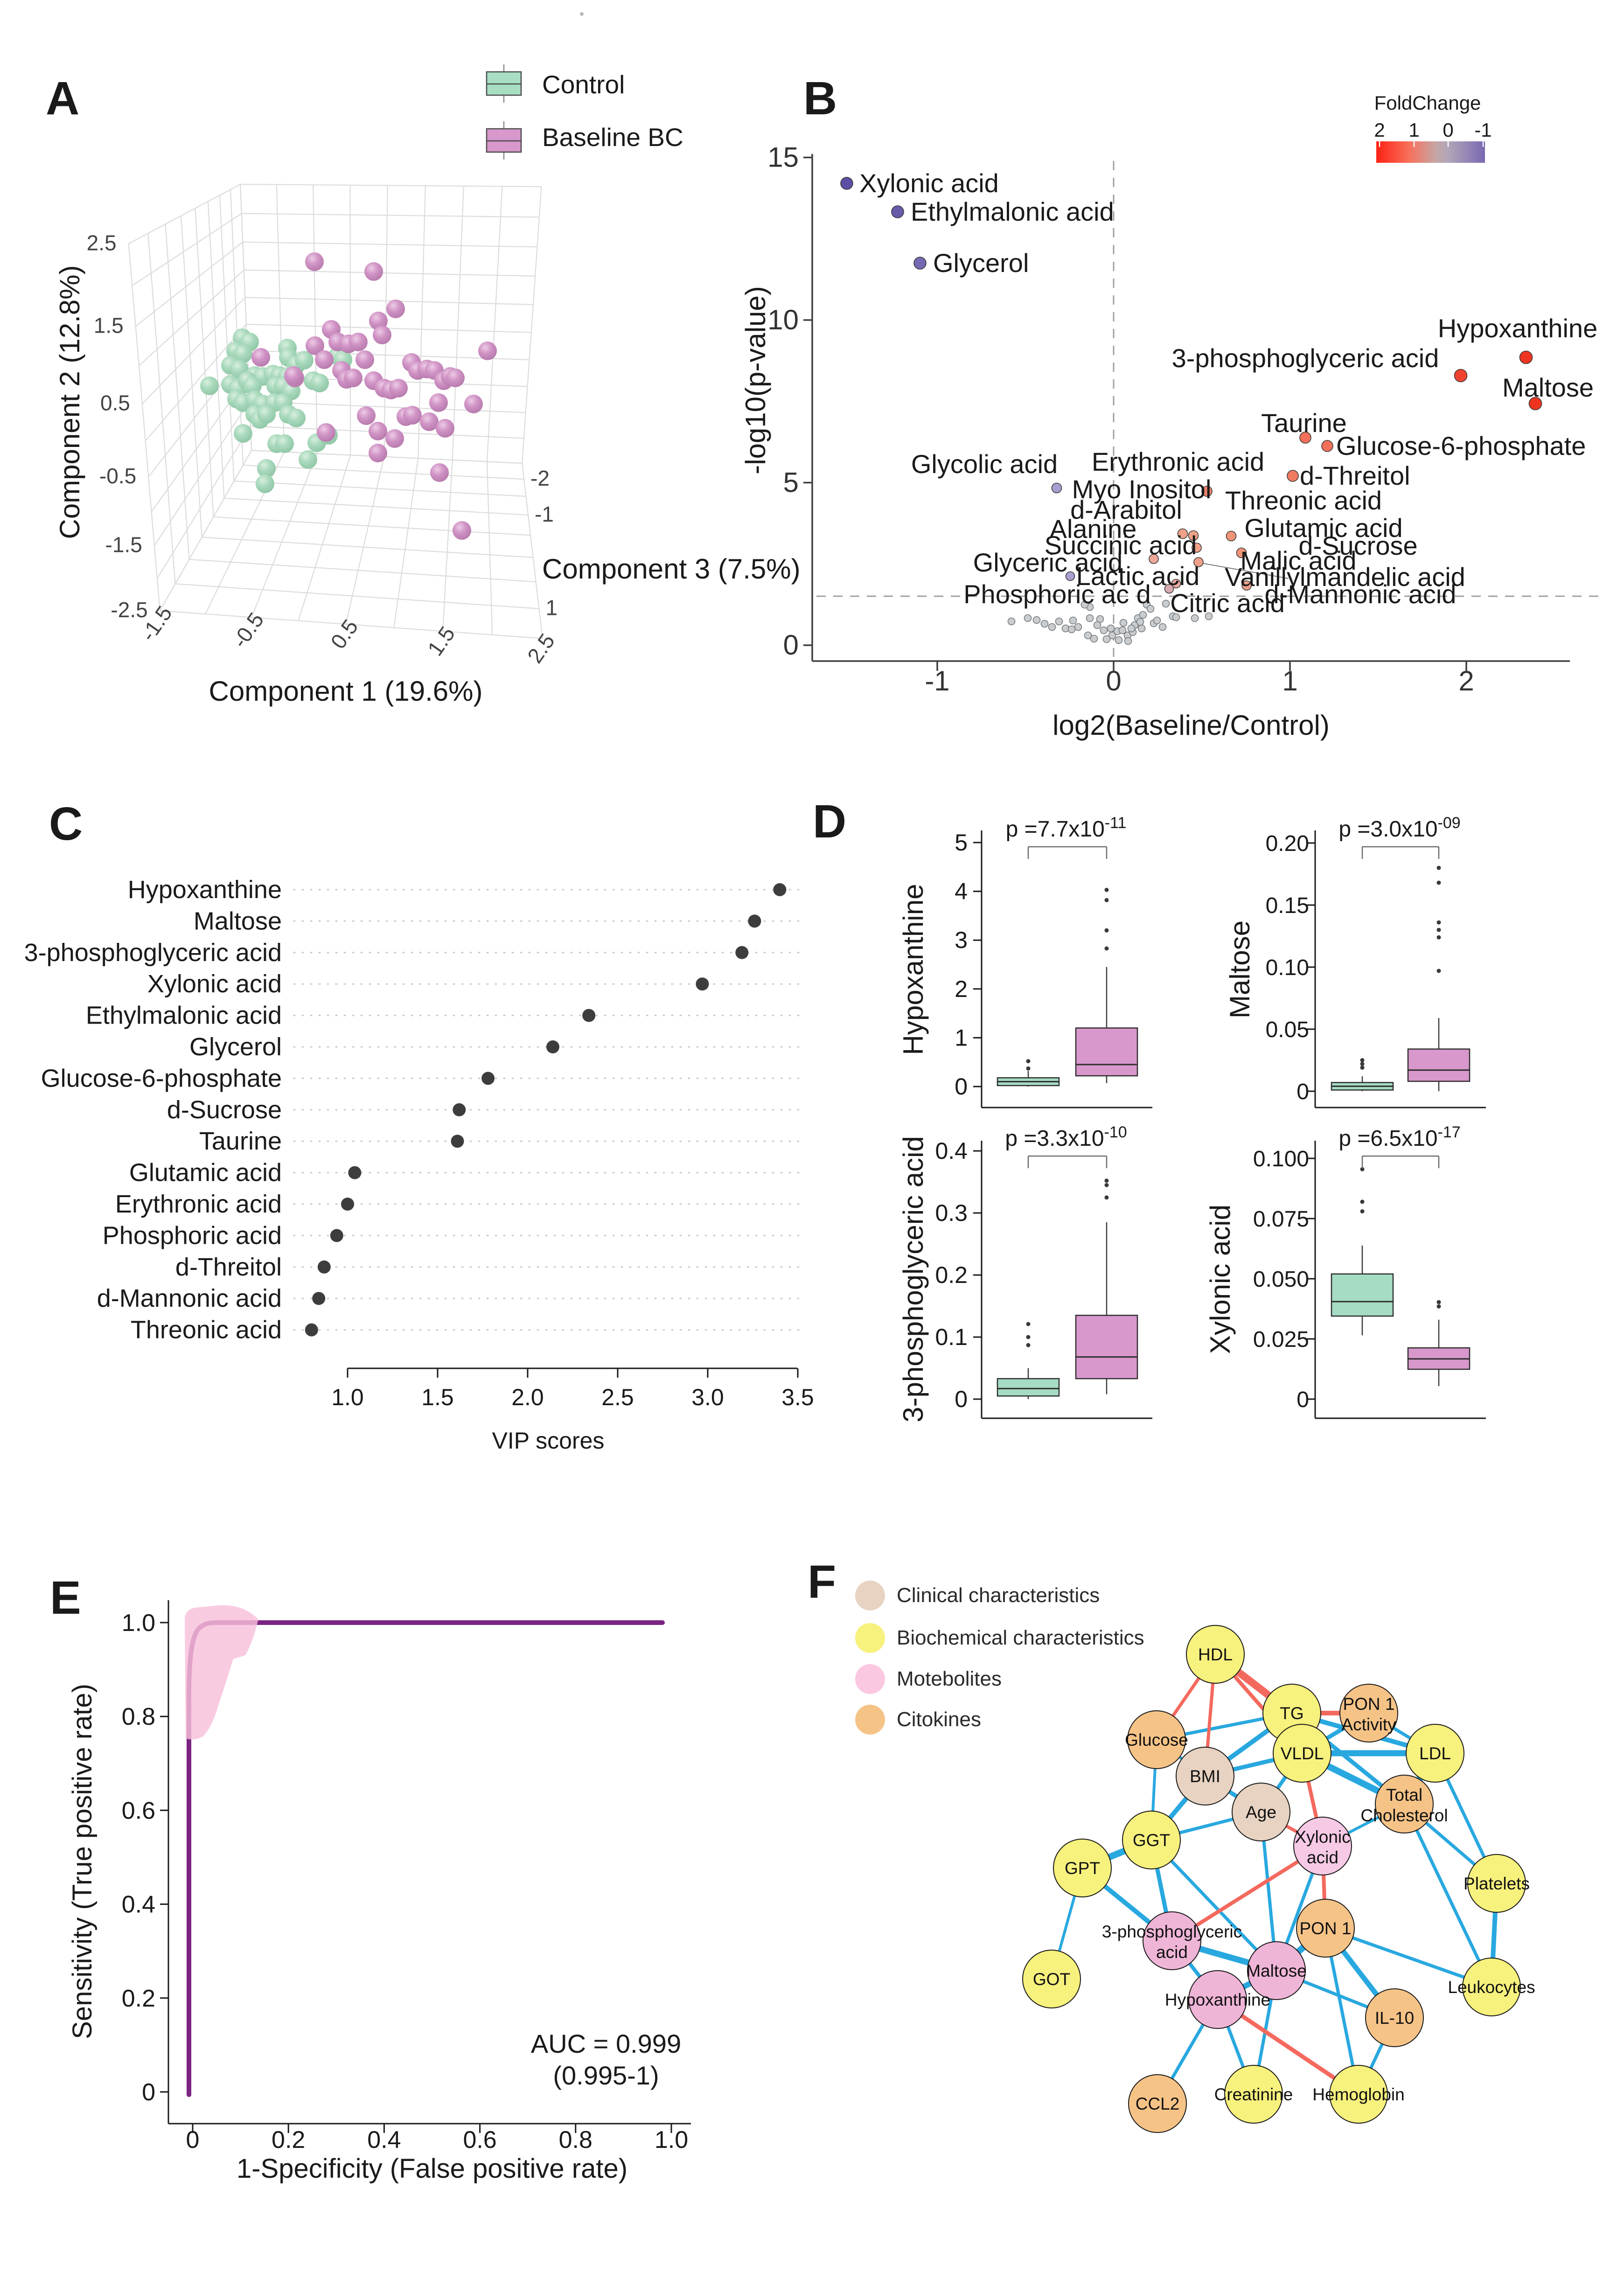  Describe the element at coordinates (961, 842) in the screenshot. I see `svg-text: 5` at that location.